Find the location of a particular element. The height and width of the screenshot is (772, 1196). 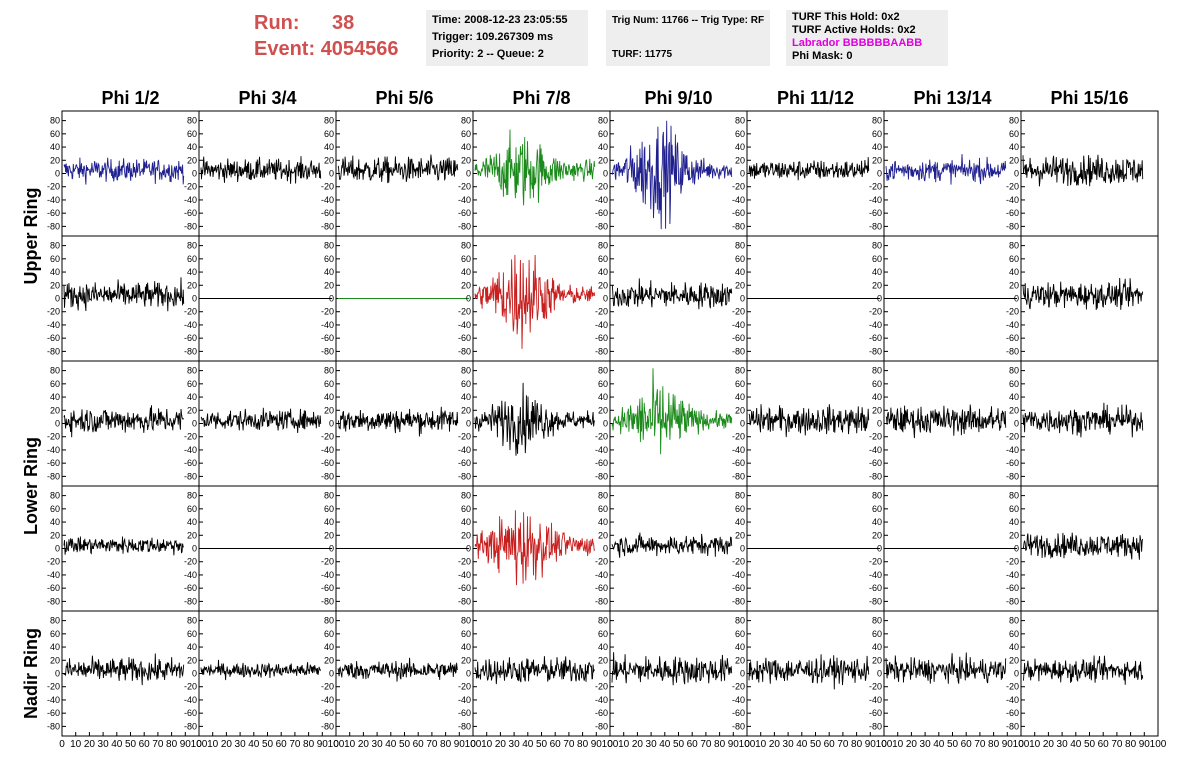

event-value: 4054566 is located at coordinates (359, 49).